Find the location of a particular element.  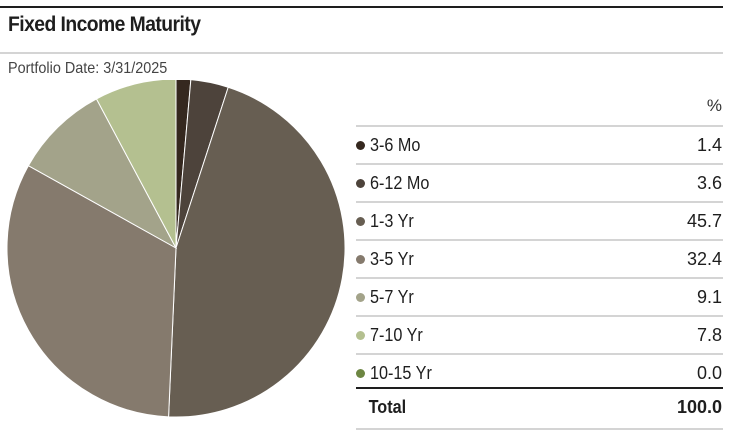

total-label: Total is located at coordinates (387, 406).